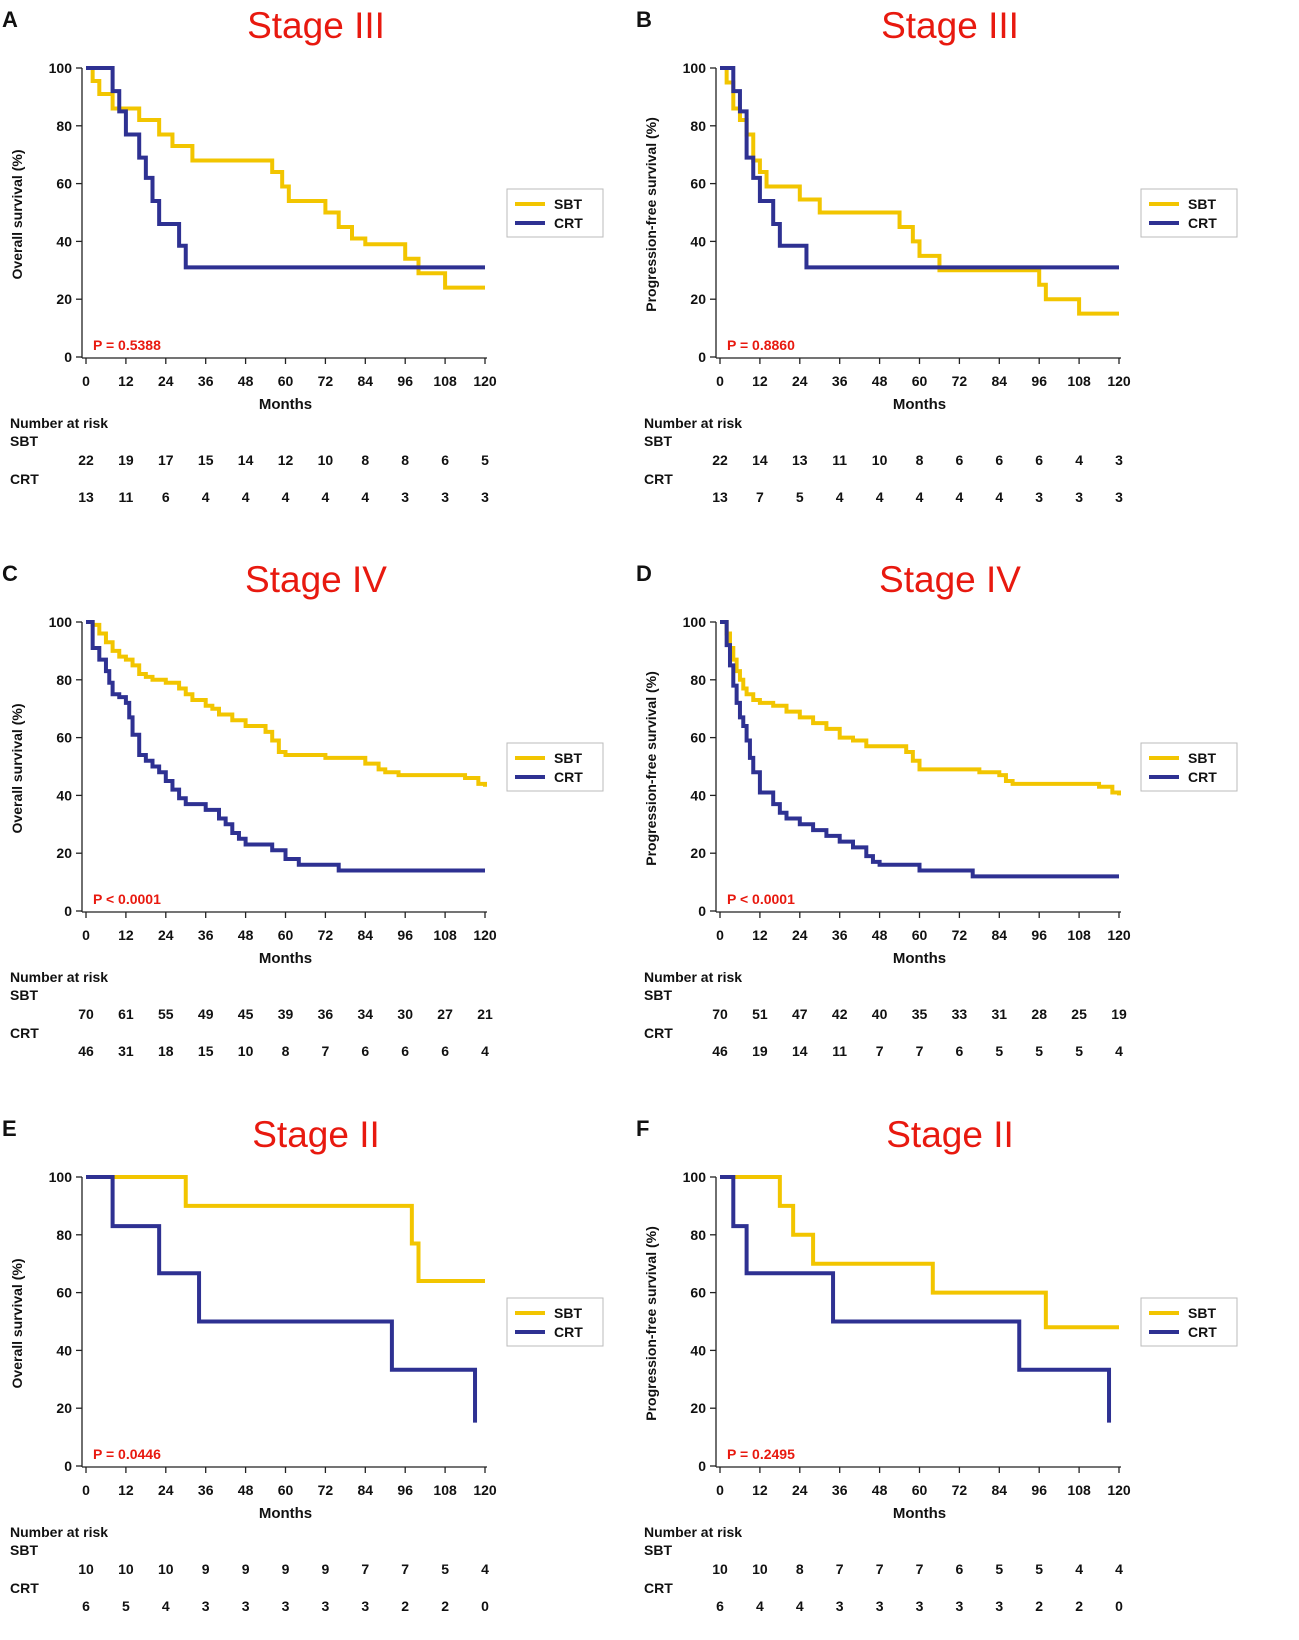 The image size is (1299, 1640). Describe the element at coordinates (246, 1014) in the screenshot. I see `risk-sbt-value: 45` at that location.